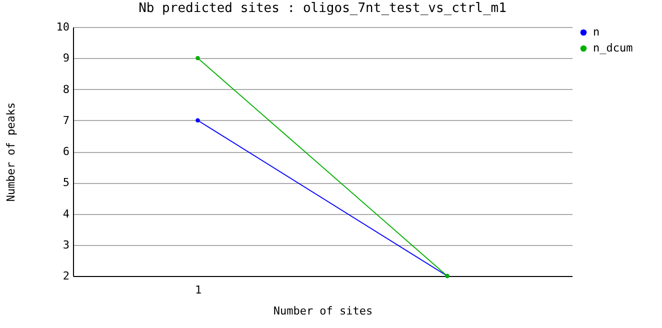  Describe the element at coordinates (613, 48) in the screenshot. I see `legend-label: n_dcum` at that location.